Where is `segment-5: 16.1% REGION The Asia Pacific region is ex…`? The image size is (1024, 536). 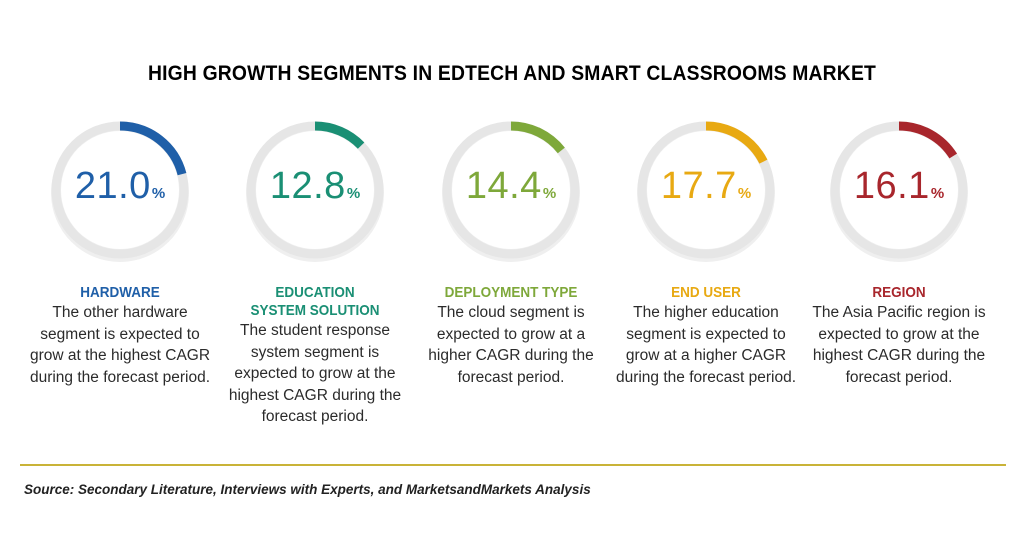 segment-5: 16.1% REGION The Asia Pacific region is ex… is located at coordinates (899, 250).